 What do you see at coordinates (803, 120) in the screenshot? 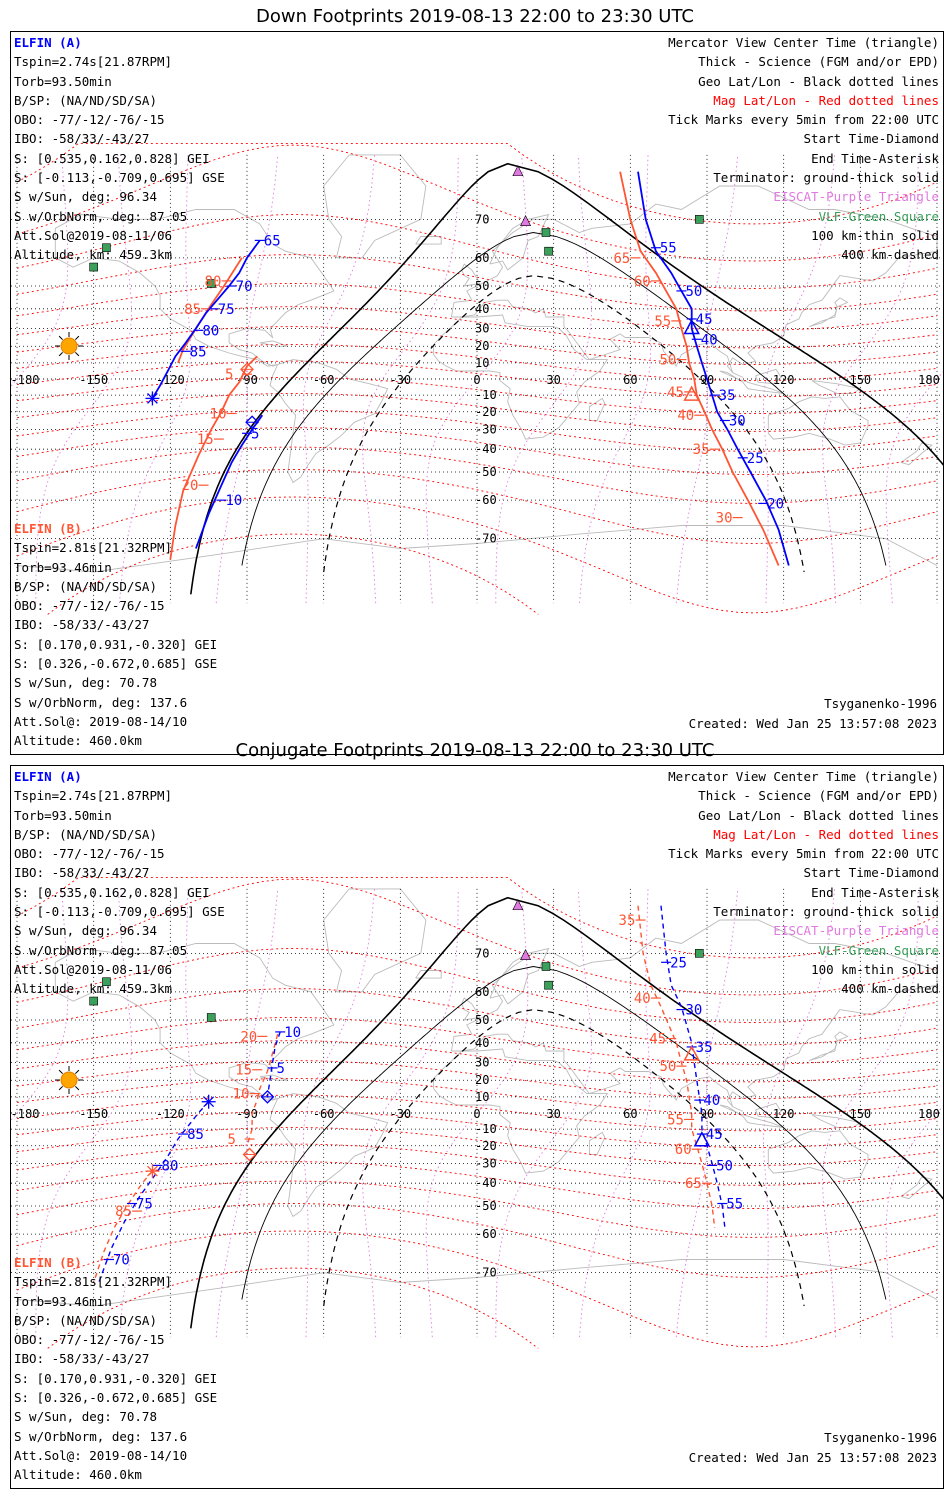
I see `legend-entry: Tick Marks every 5min from 22:00 UTC` at bounding box center [803, 120].